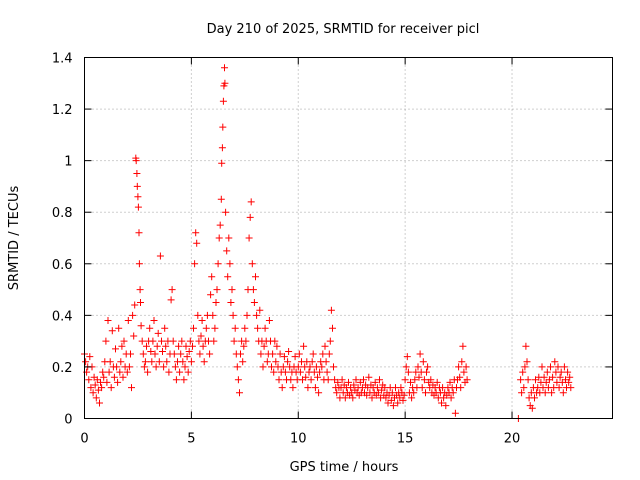  What do you see at coordinates (62, 59) in the screenshot?
I see `y-tick-label: 1.4` at bounding box center [62, 59].